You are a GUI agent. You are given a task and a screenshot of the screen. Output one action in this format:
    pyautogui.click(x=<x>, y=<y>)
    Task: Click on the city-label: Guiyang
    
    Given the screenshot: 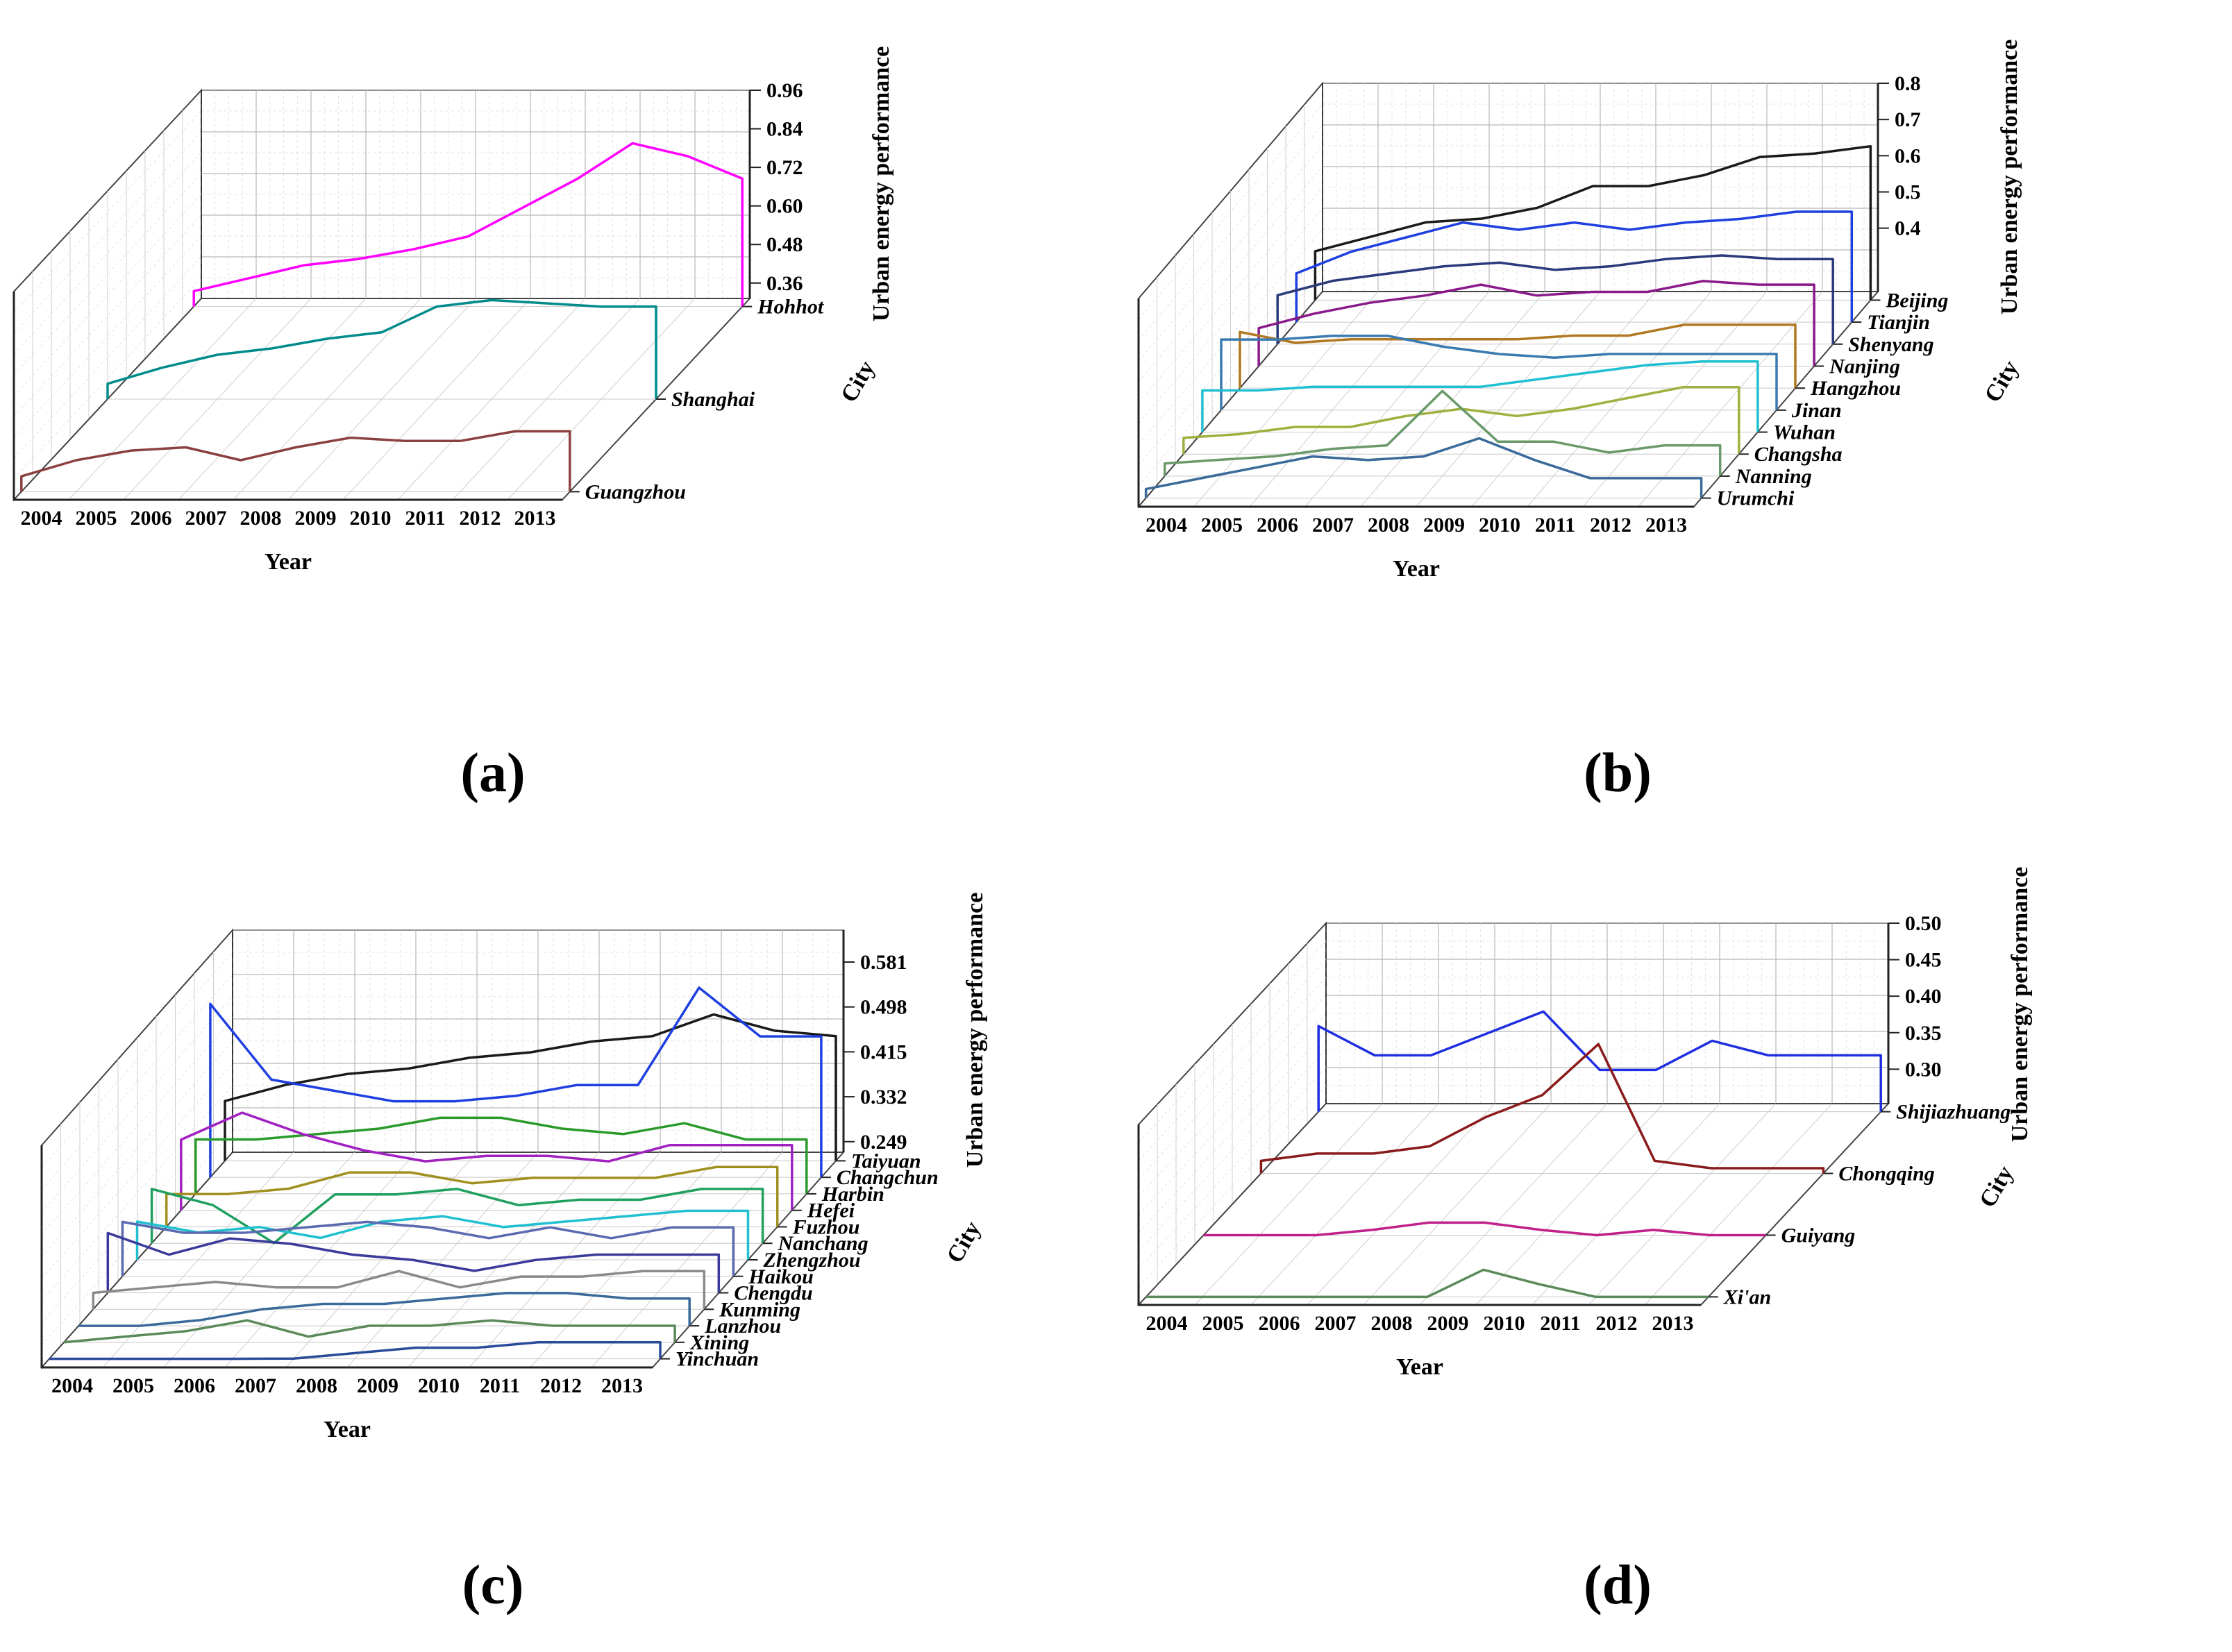 What is the action you would take?
    pyautogui.click(x=1819, y=1235)
    